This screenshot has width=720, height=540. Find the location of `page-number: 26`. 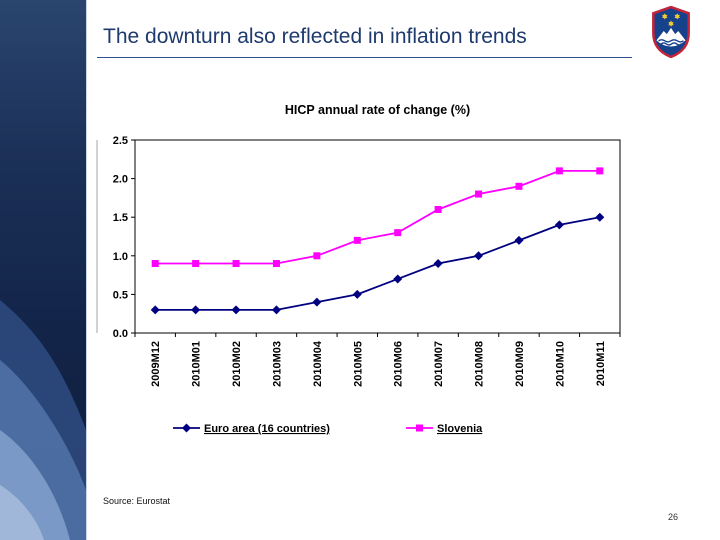

page-number: 26 is located at coordinates (673, 517).